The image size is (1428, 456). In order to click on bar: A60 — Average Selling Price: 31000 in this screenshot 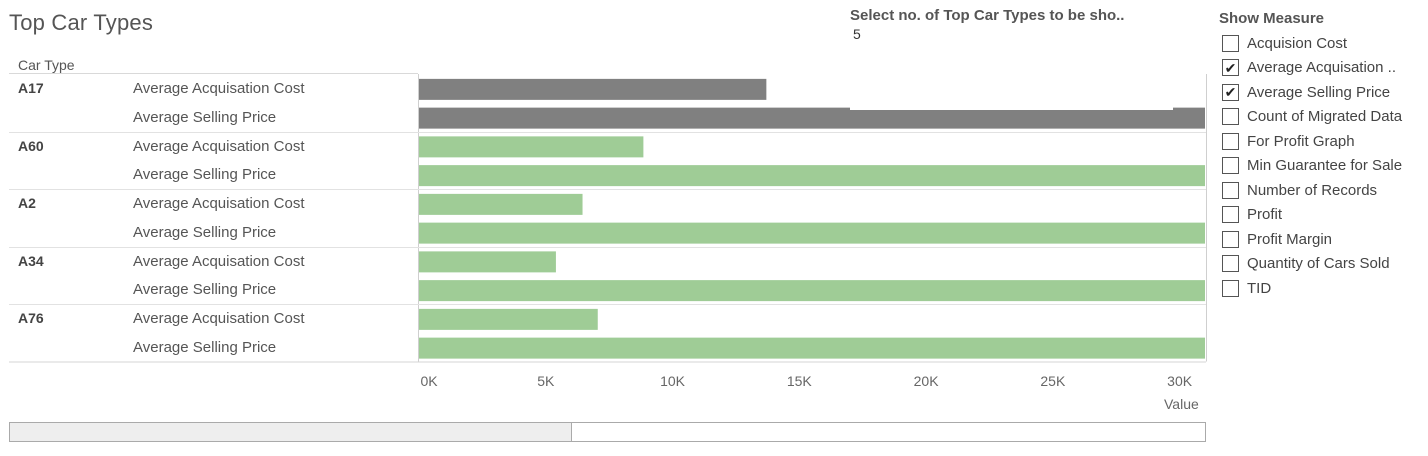, I will do `click(812, 176)`.